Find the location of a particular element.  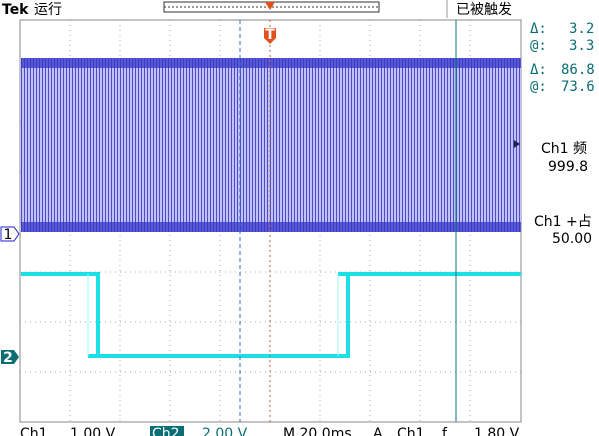

trigger-source: Ch1 is located at coordinates (411, 431).